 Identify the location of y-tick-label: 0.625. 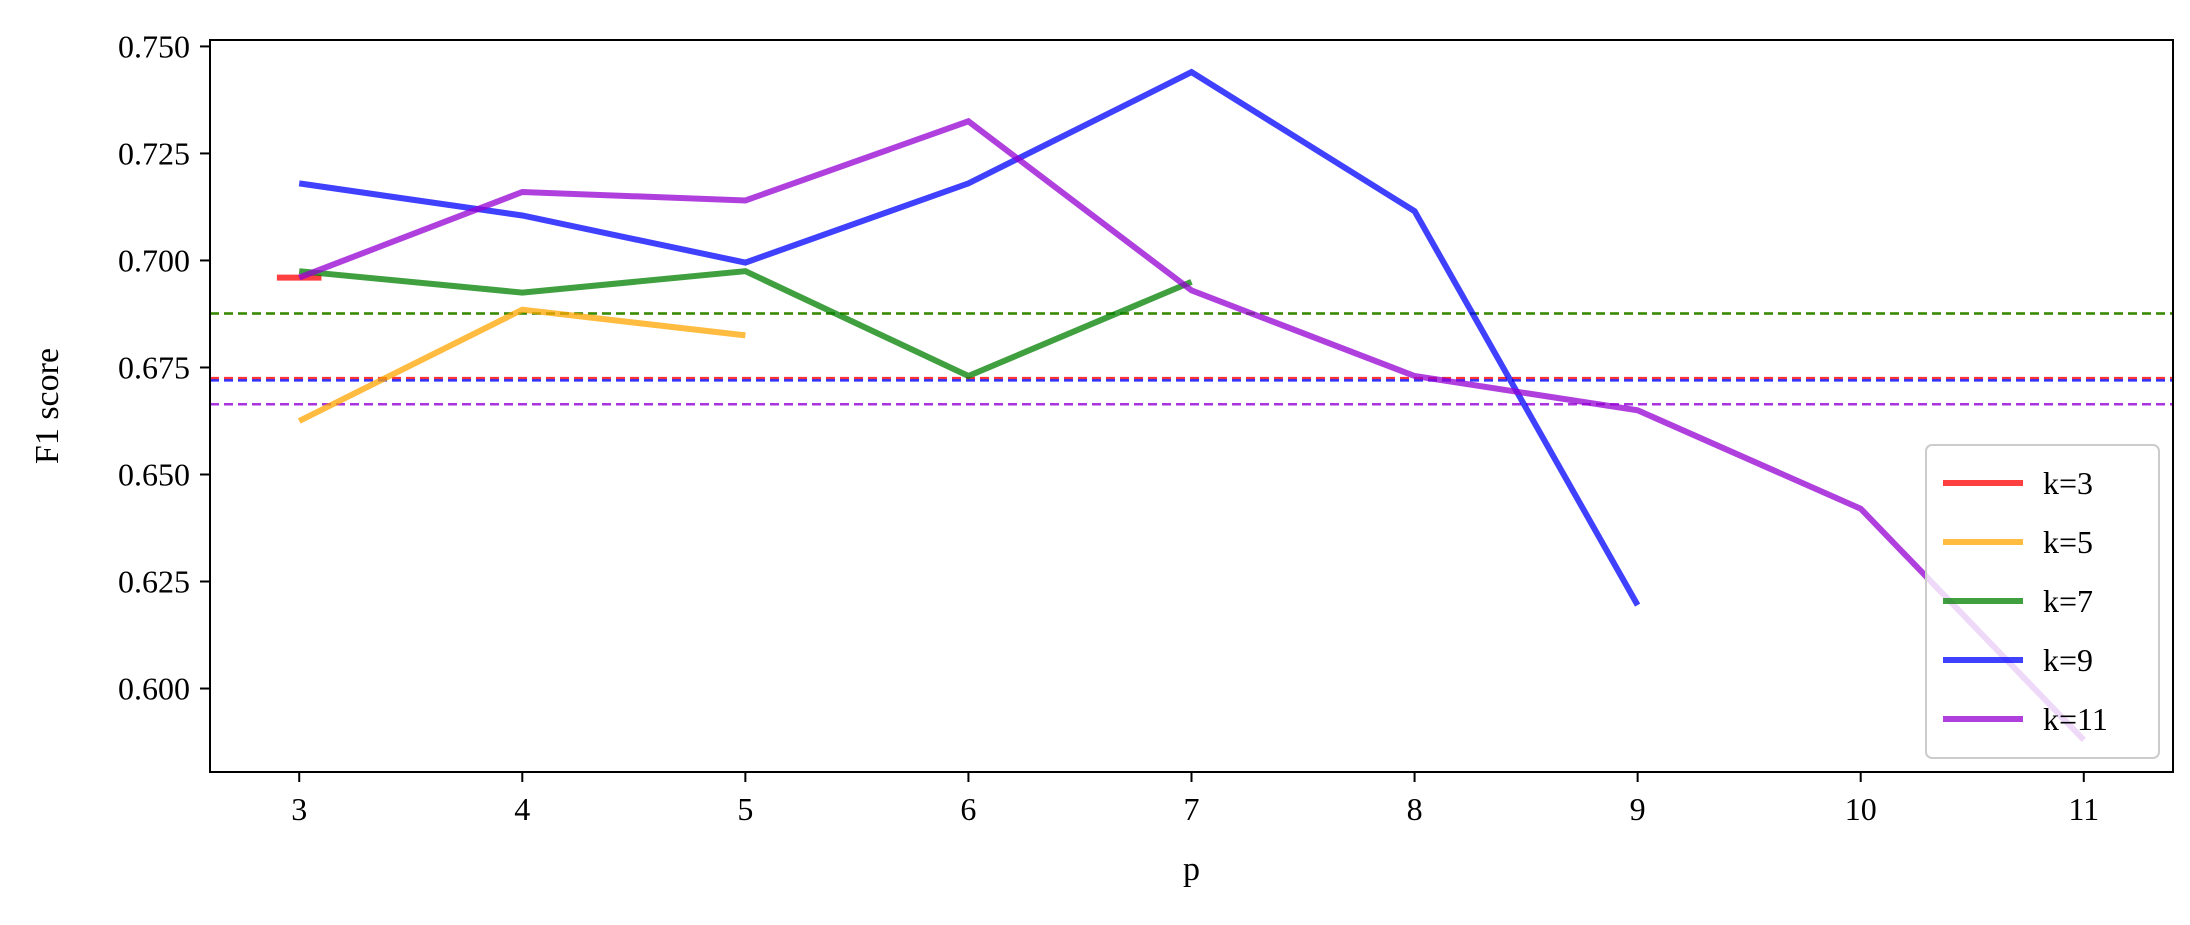
(154, 582).